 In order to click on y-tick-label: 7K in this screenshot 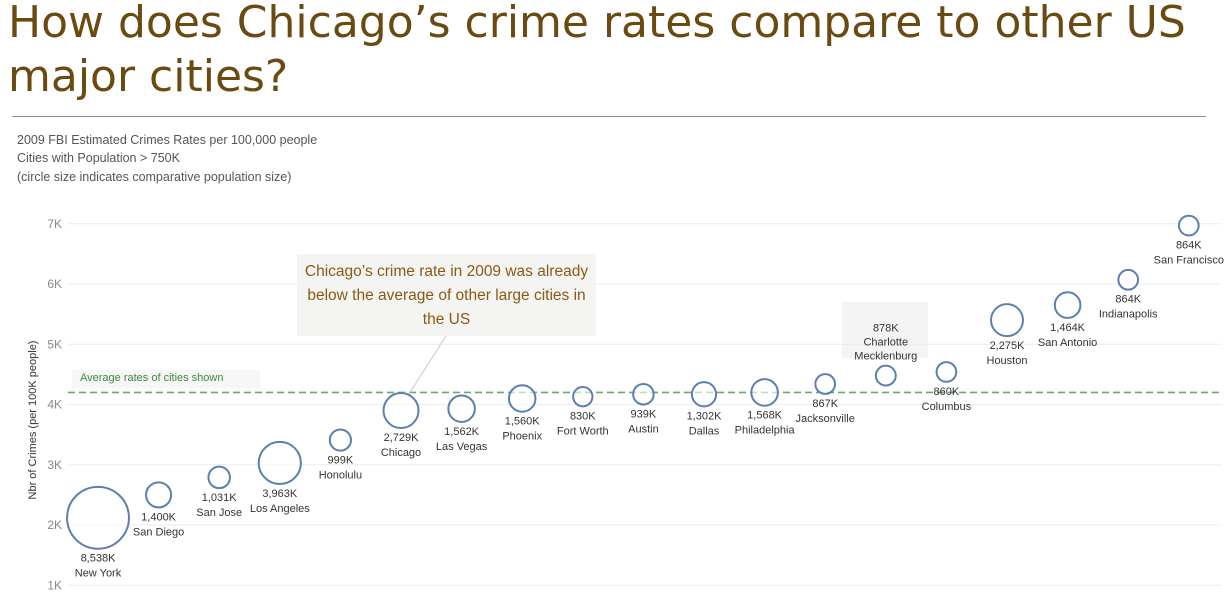, I will do `click(54, 224)`.